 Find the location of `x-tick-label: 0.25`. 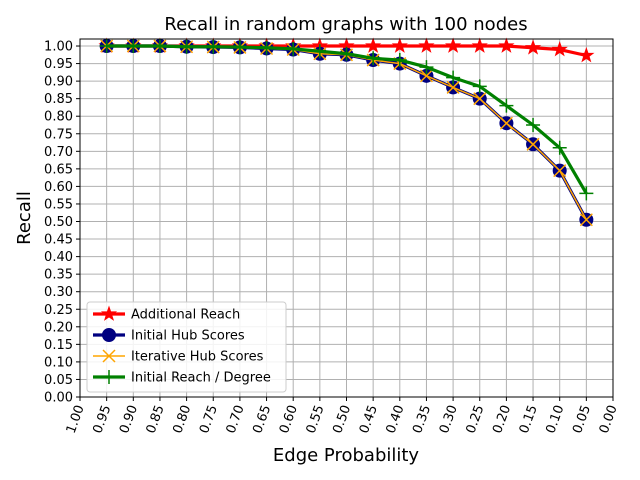

x-tick-label: 0.25 is located at coordinates (476, 419).